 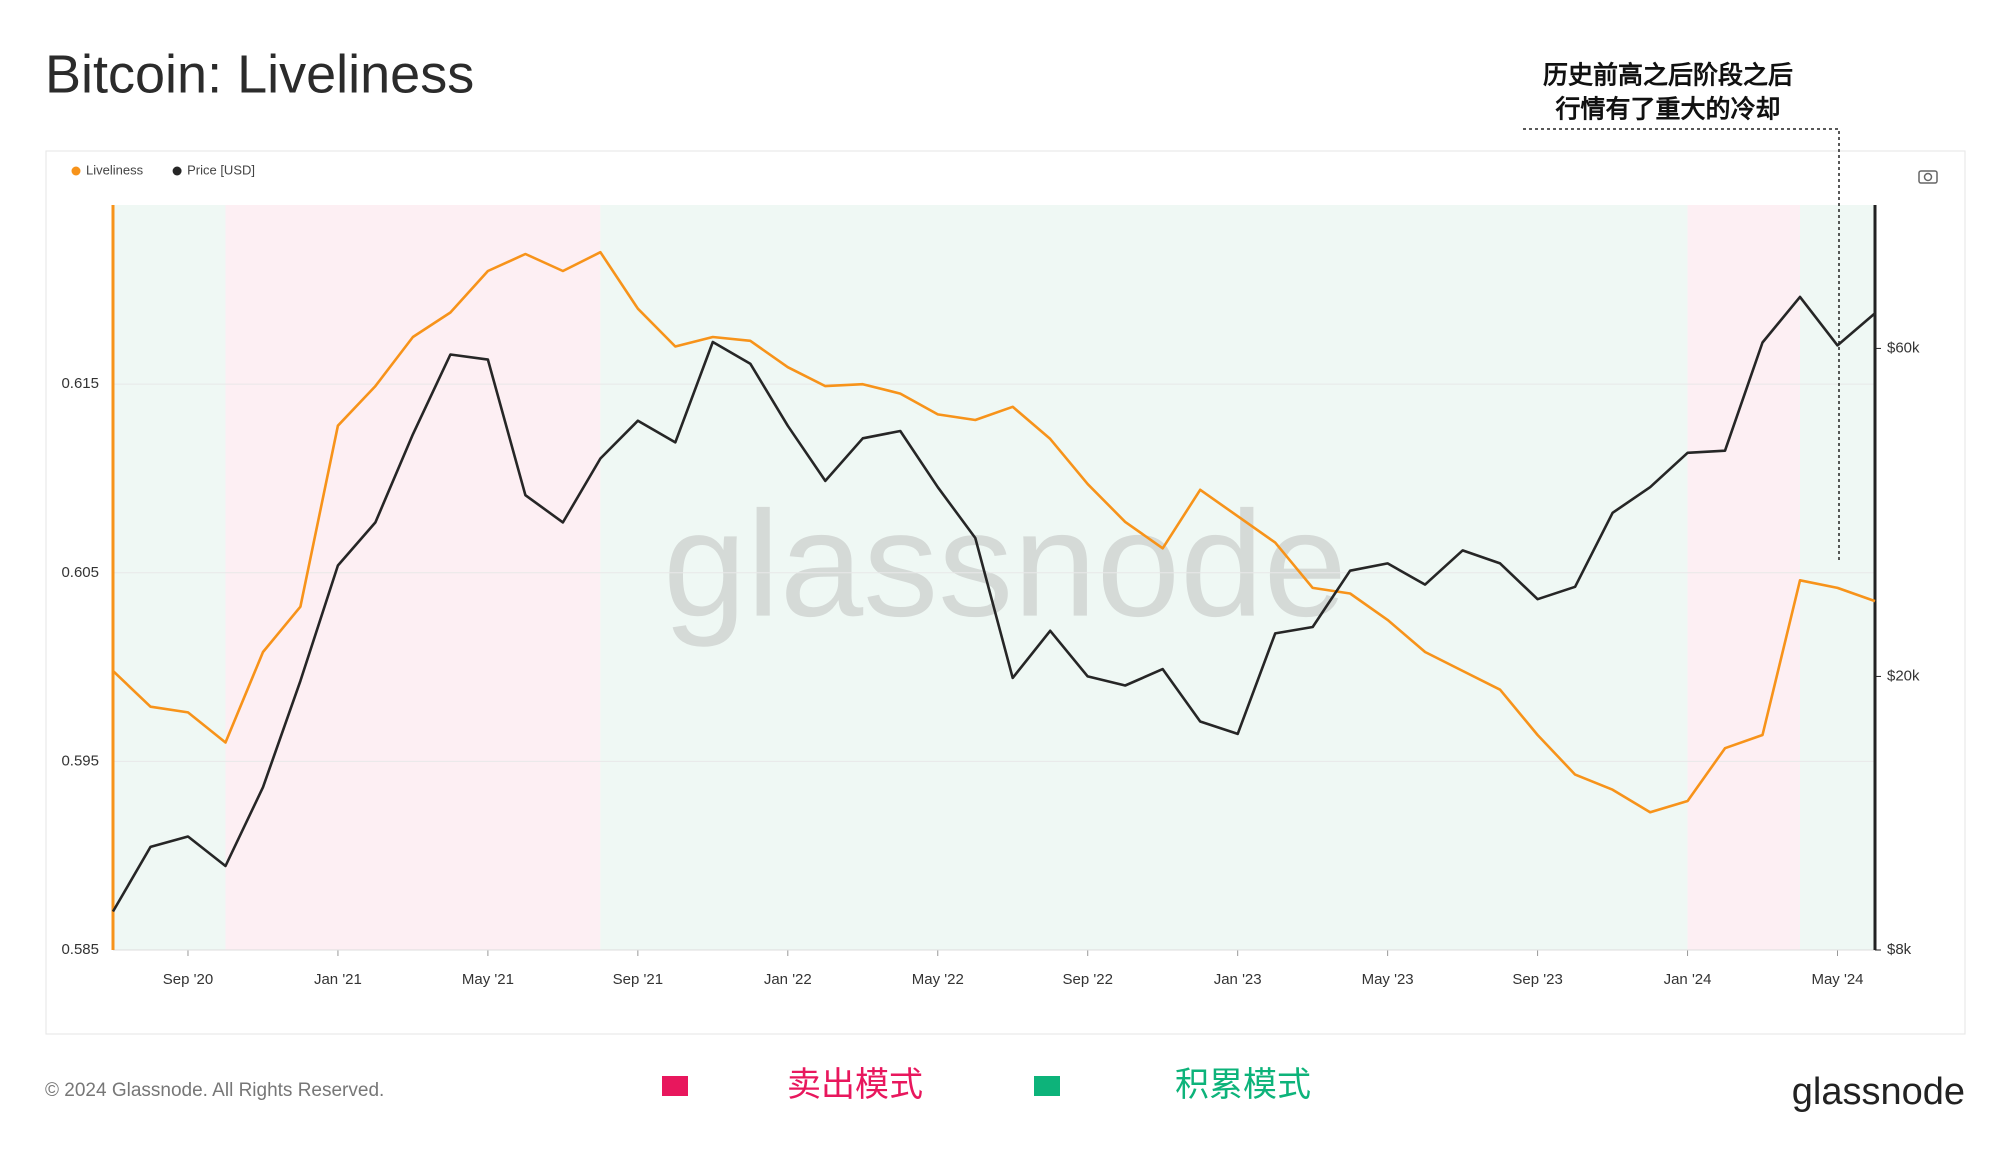 What do you see at coordinates (1688, 979) in the screenshot?
I see `x-tick-label: Jan '24` at bounding box center [1688, 979].